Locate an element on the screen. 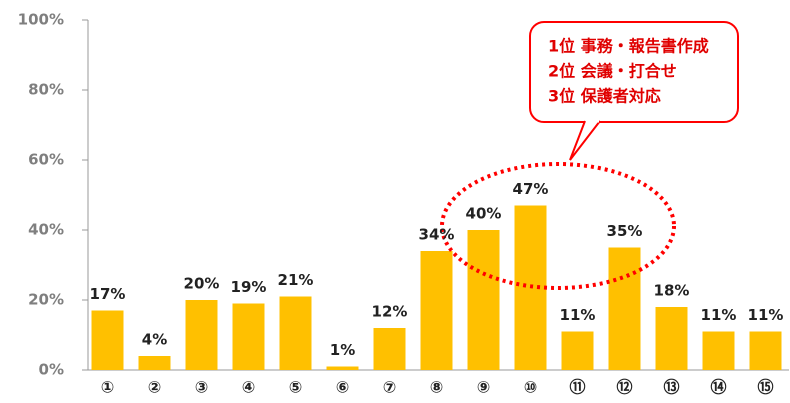 This screenshot has width=790, height=403. x-tick-label: ⑦ is located at coordinates (390, 387).